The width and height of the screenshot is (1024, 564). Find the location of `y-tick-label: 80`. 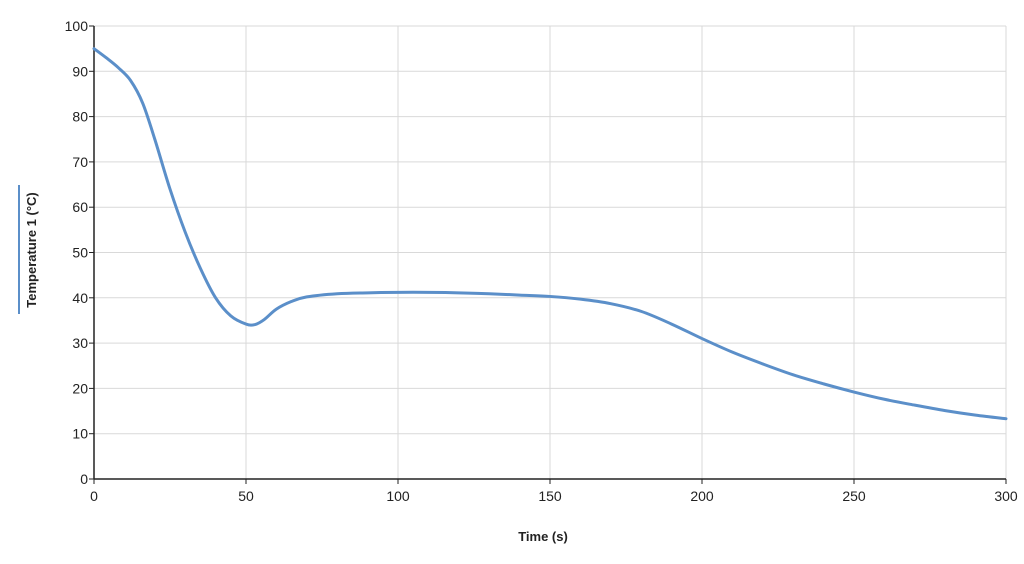

y-tick-label: 80 is located at coordinates (80, 117).